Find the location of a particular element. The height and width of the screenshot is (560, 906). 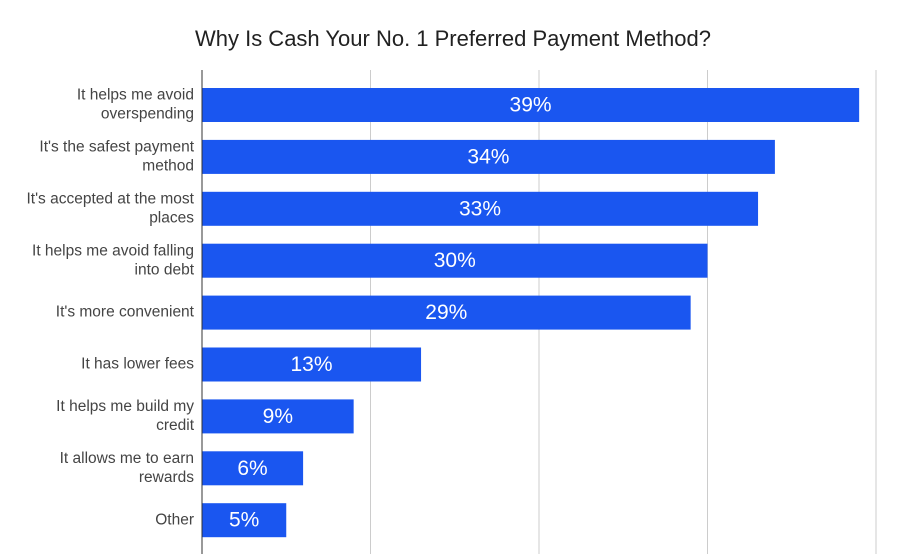

category-label: It's more convenient is located at coordinates (125, 312).